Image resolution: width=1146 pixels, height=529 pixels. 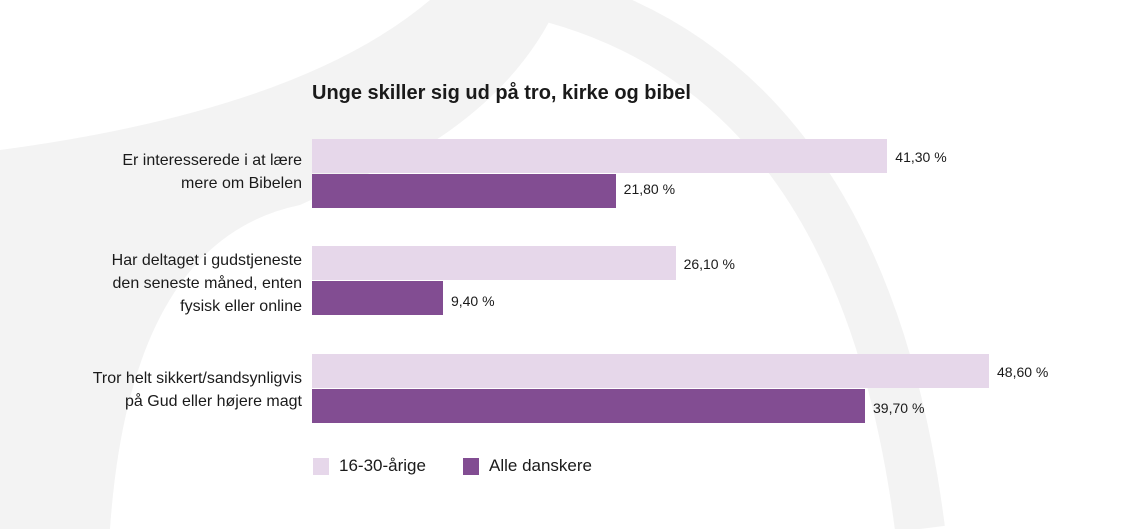 I want to click on data-label: 39,70 %, so click(x=899, y=408).